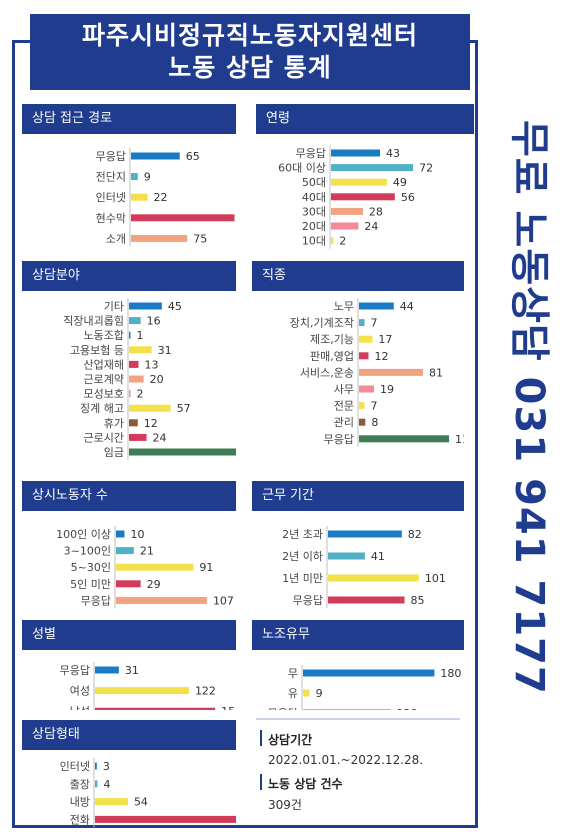 This screenshot has height=836, width=579. Describe the element at coordinates (344, 306) in the screenshot. I see `category-label: 노무` at that location.